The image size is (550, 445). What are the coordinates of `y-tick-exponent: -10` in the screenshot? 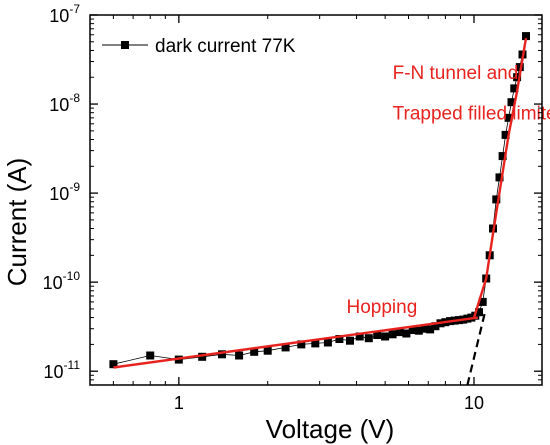 It's located at (72, 276).